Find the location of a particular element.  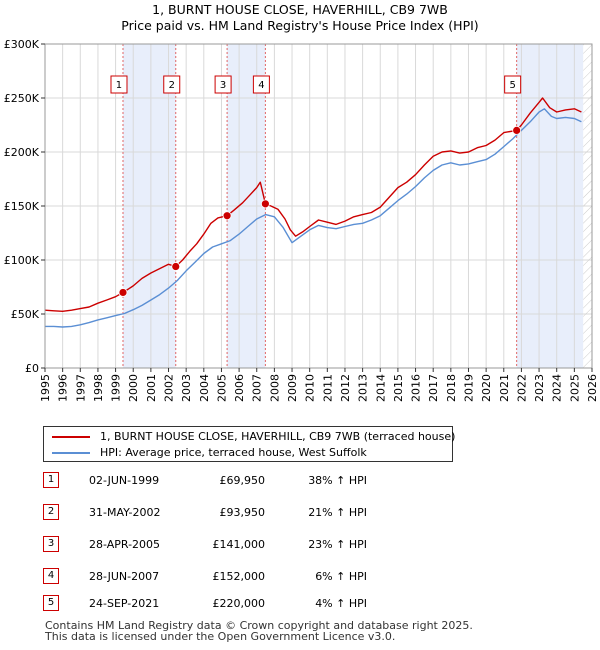

sale-row: 2 31-MAY-2002 £93,950 21% ↑ HPI is located at coordinates (243, 513).